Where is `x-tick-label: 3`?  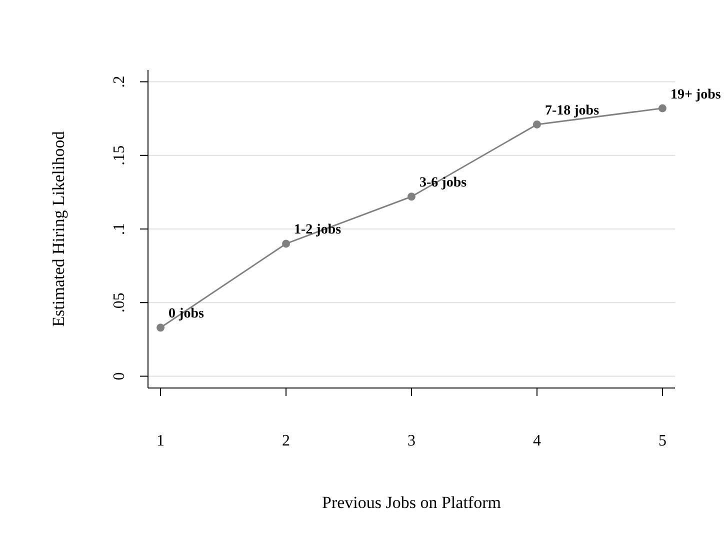
x-tick-label: 3 is located at coordinates (412, 441).